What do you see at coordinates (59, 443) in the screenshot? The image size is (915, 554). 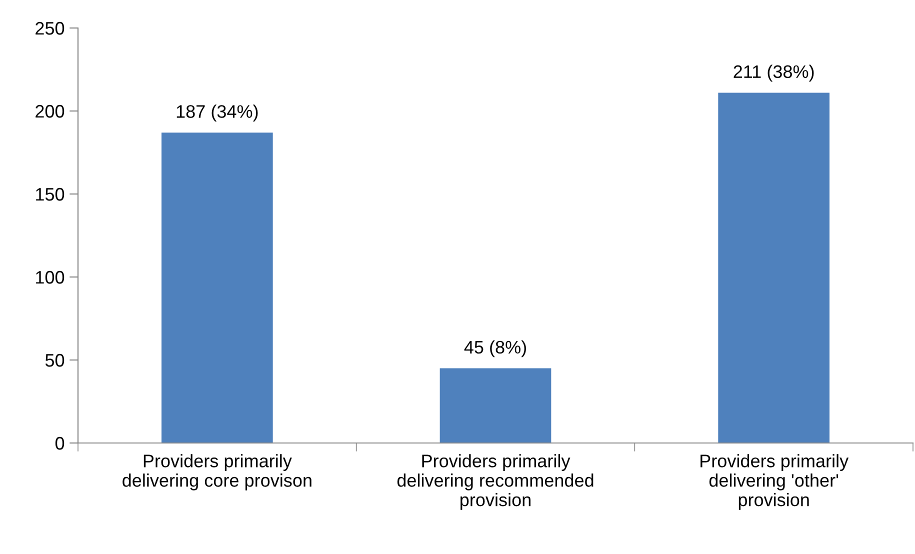 I see `y-tick-label: 0` at bounding box center [59, 443].